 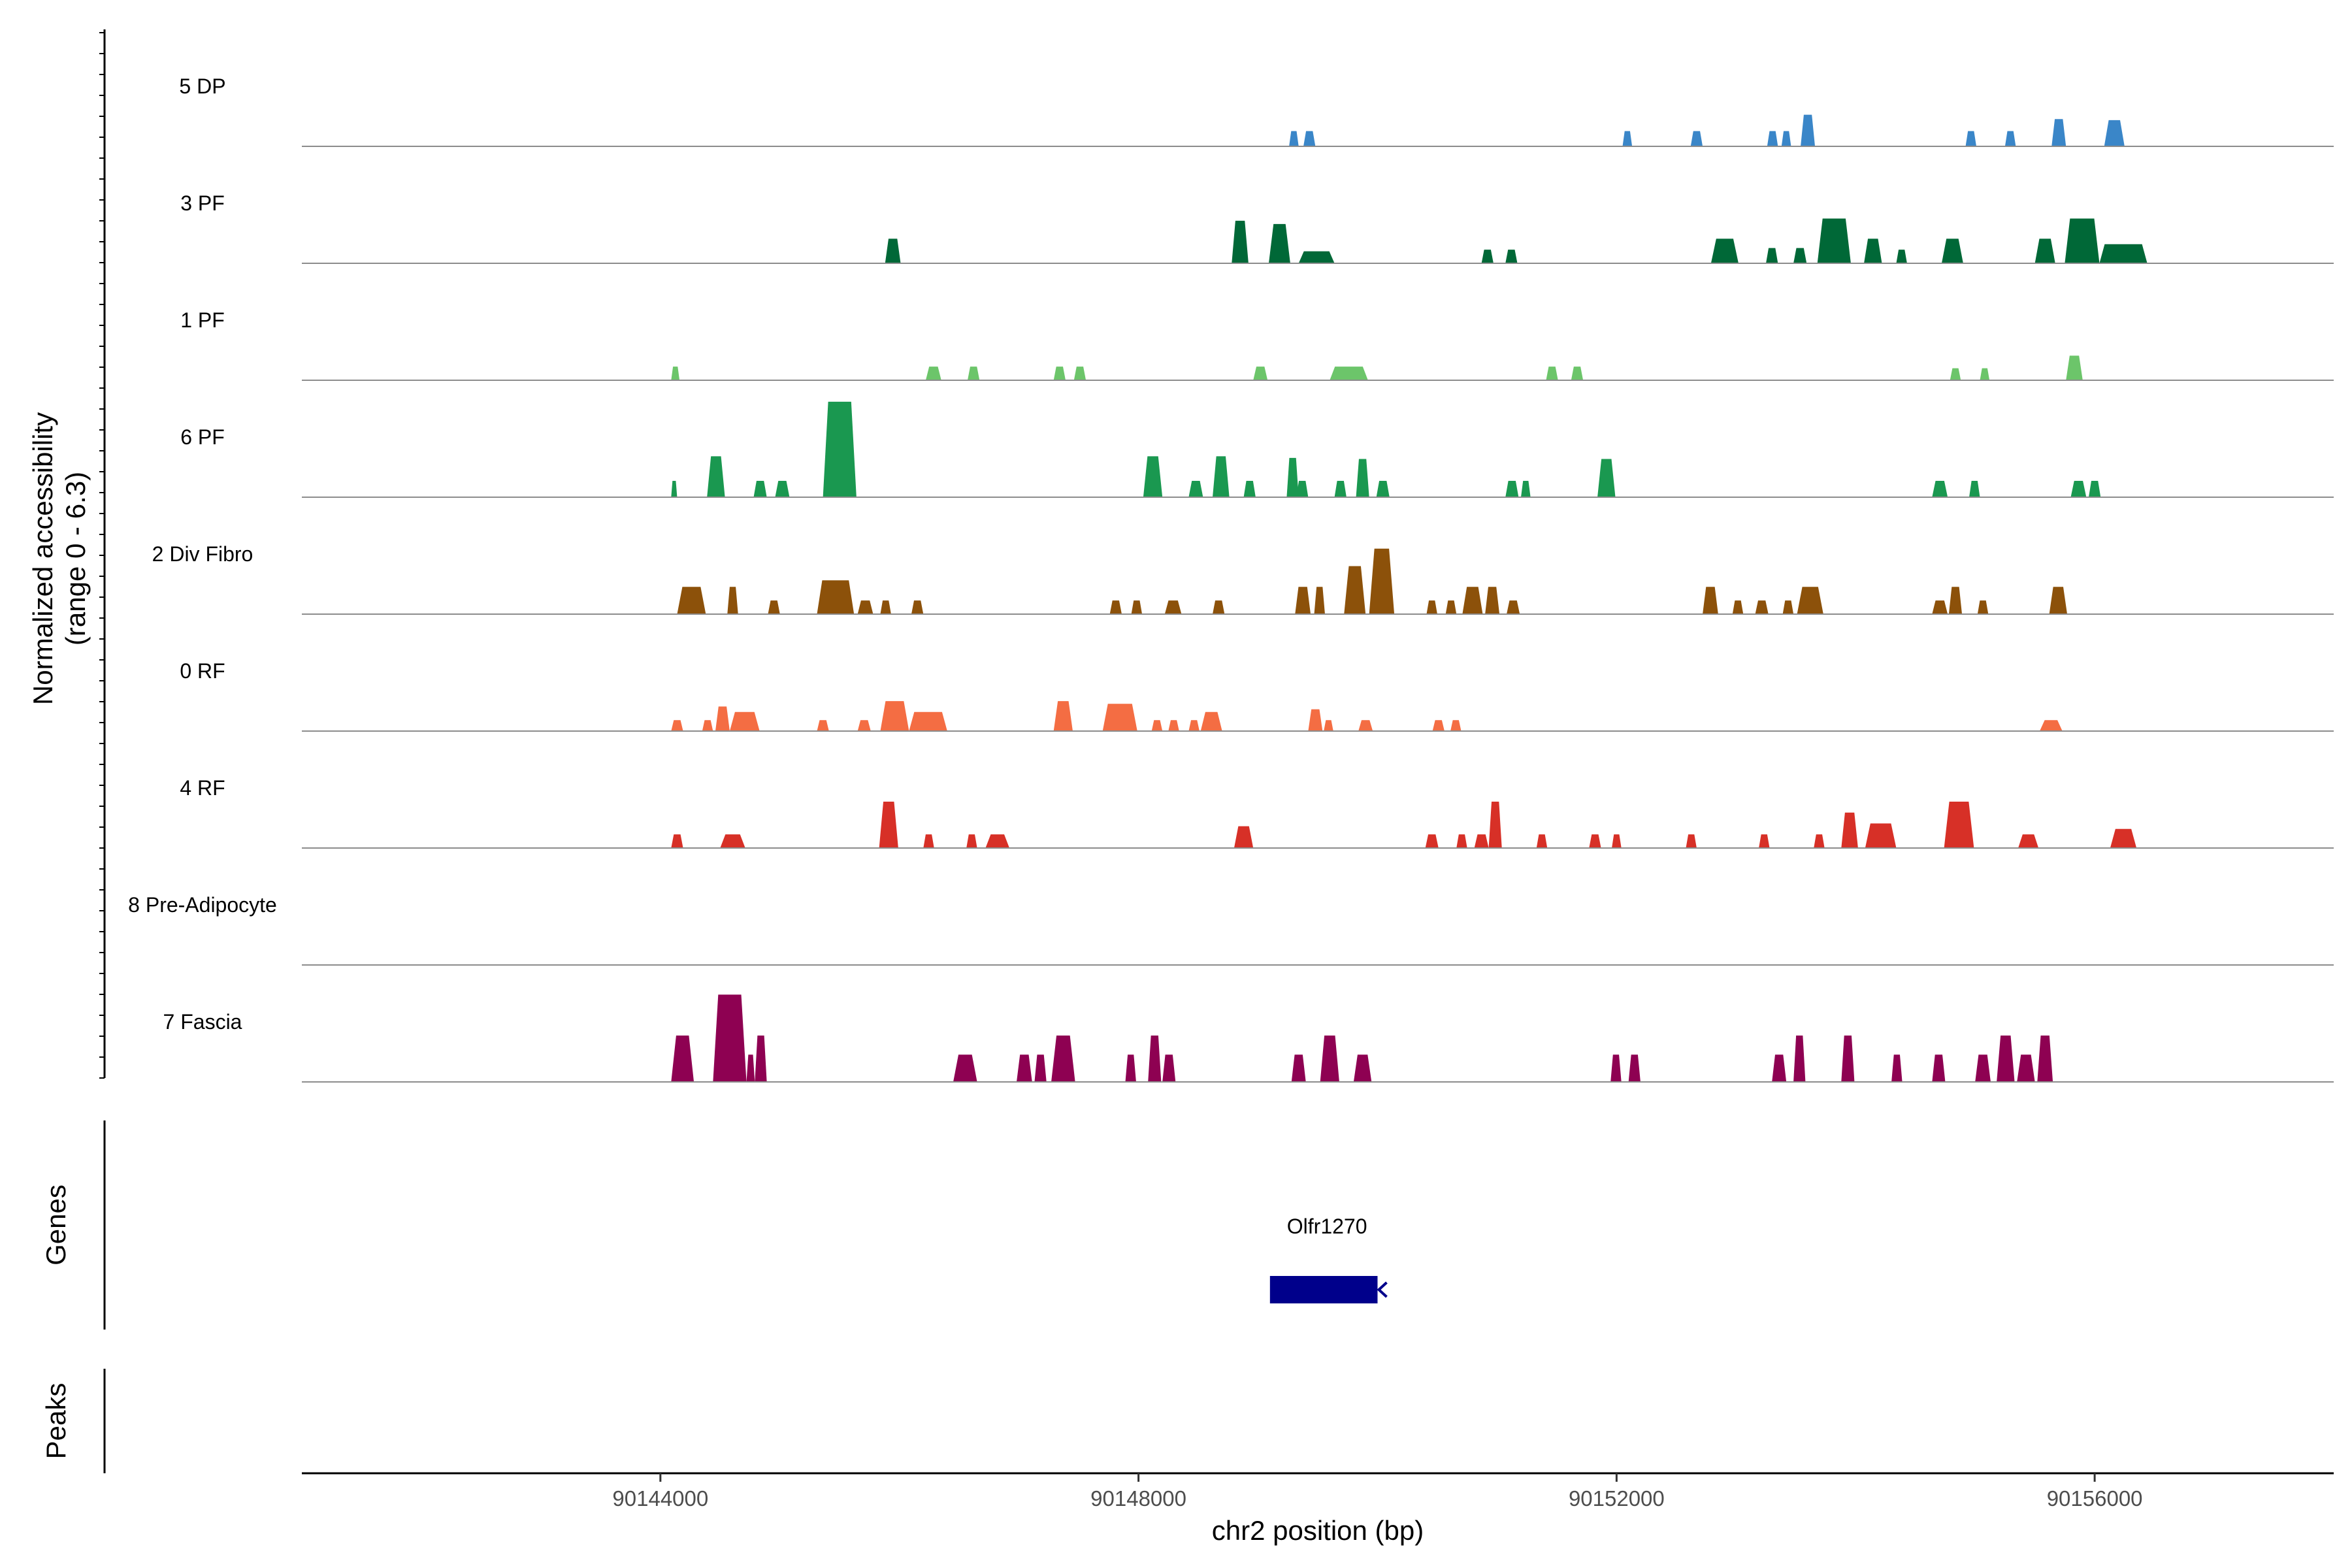 I want to click on gene-body, so click(x=1323, y=1289).